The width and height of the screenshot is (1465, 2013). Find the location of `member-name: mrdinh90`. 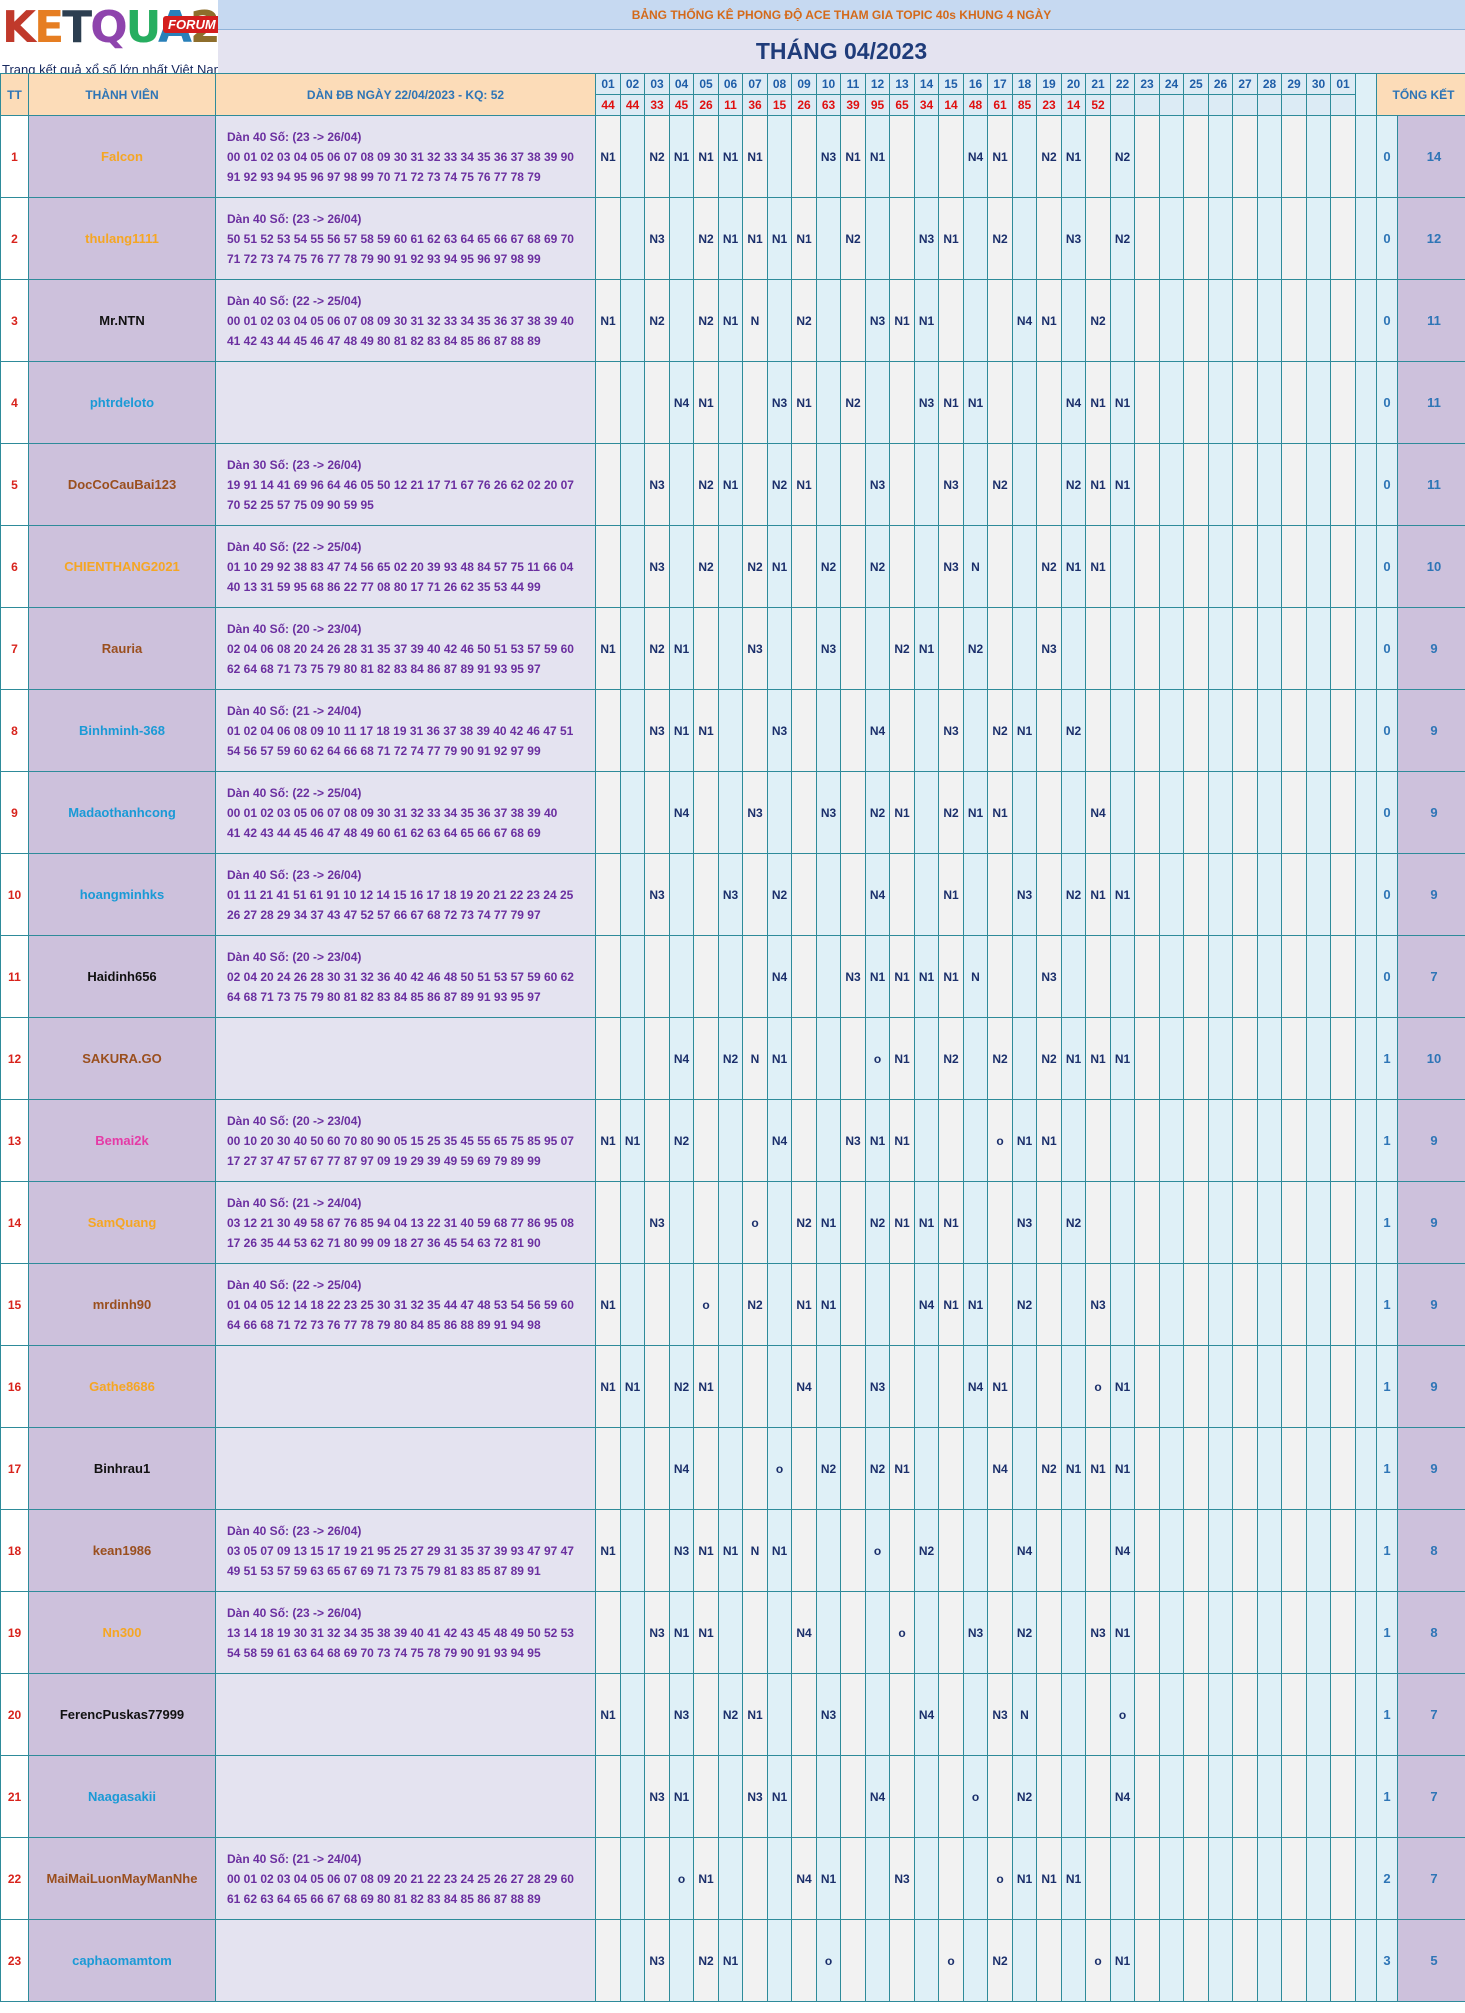

member-name: mrdinh90 is located at coordinates (122, 1304).